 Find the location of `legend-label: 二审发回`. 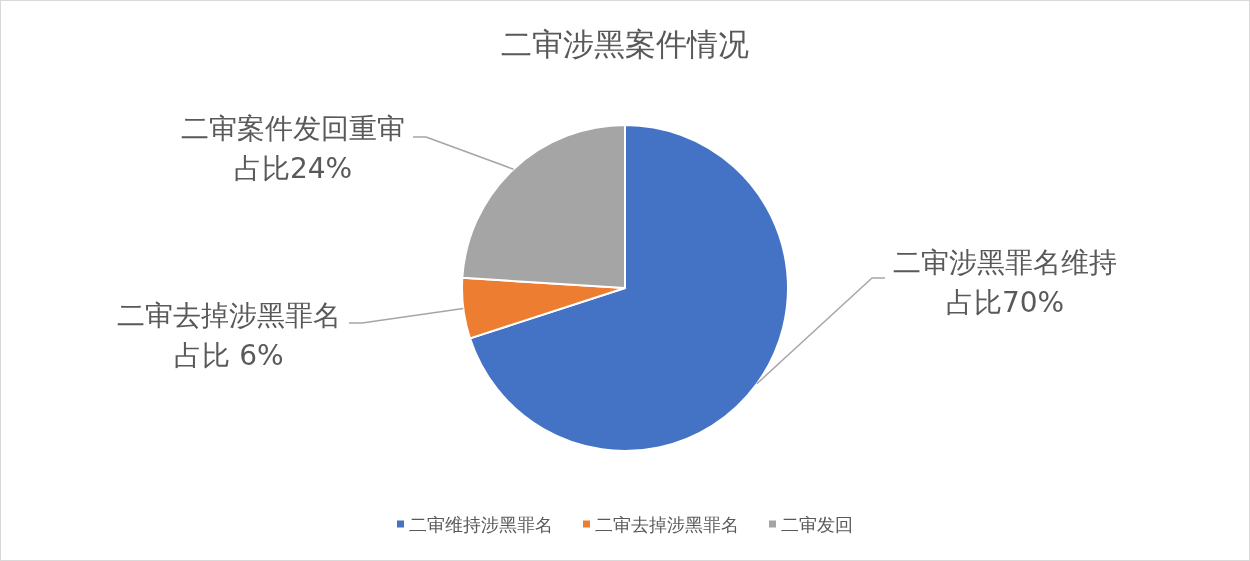

legend-label: 二审发回 is located at coordinates (817, 524).